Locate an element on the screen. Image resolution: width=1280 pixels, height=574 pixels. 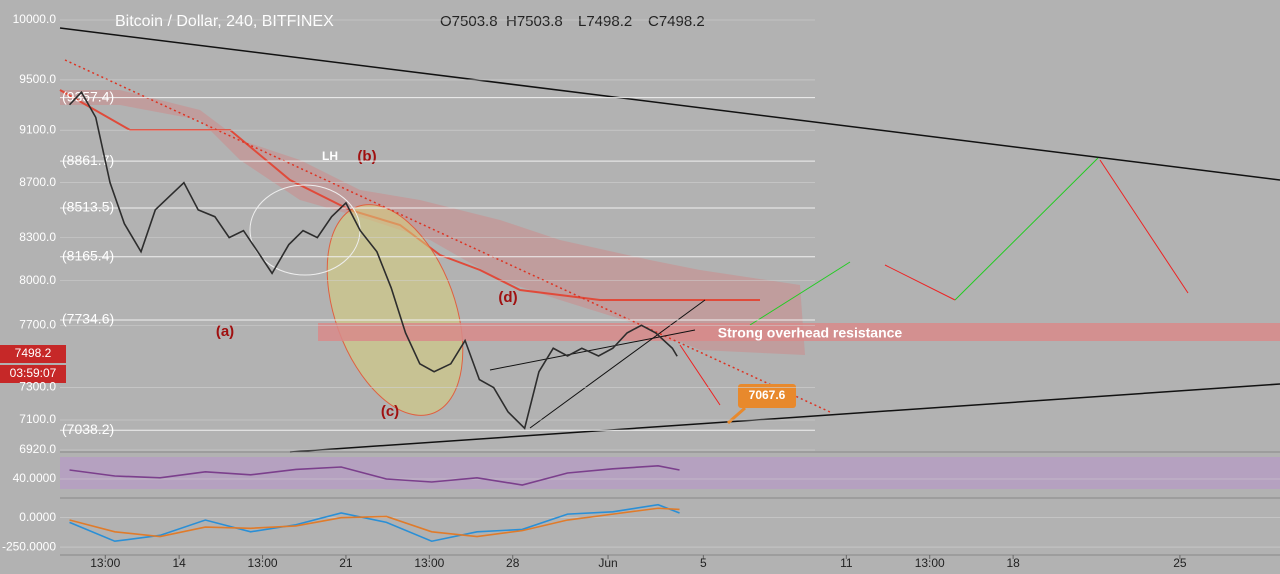
rsi-band is located at coordinates (670, 473).